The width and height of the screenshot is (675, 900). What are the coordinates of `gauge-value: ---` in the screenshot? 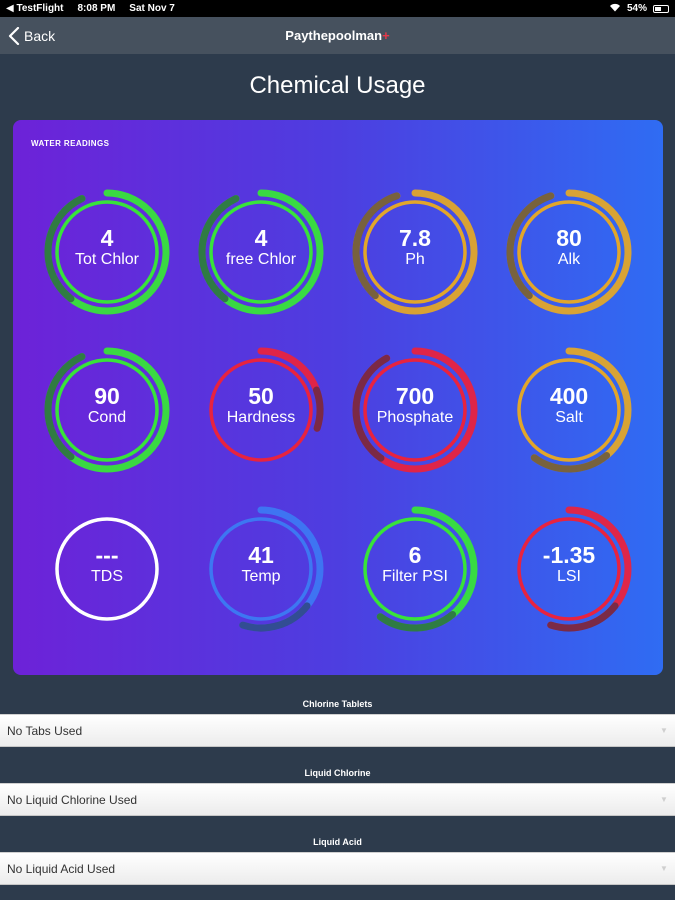 It's located at (107, 555).